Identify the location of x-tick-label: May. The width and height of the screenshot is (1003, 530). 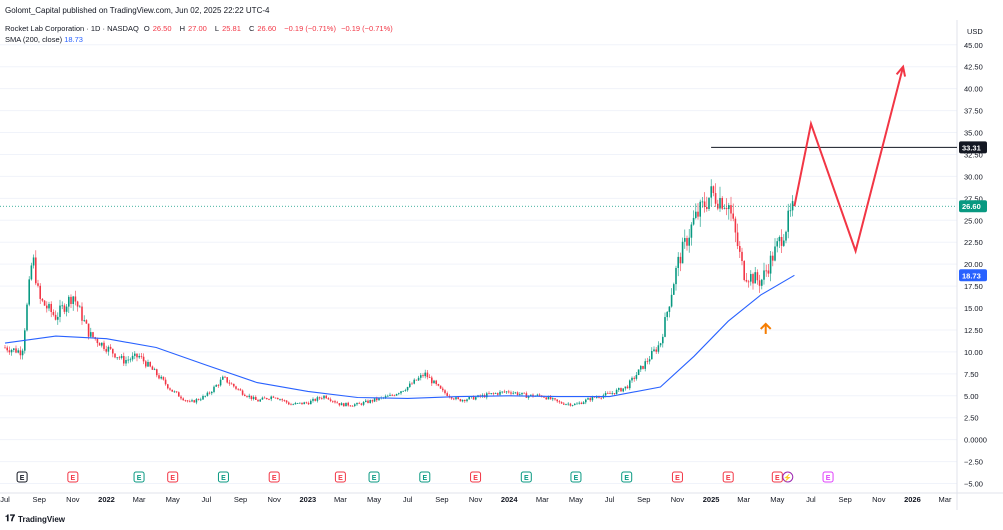
(777, 499).